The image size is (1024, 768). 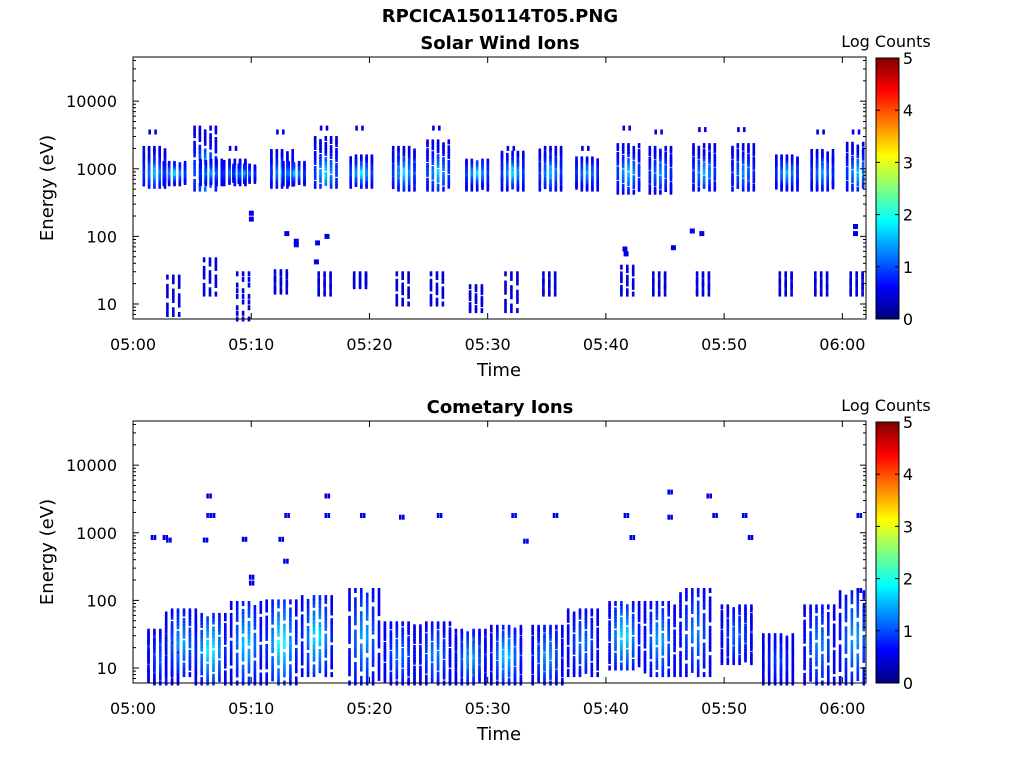 What do you see at coordinates (107, 668) in the screenshot?
I see `y-tick-label: 10` at bounding box center [107, 668].